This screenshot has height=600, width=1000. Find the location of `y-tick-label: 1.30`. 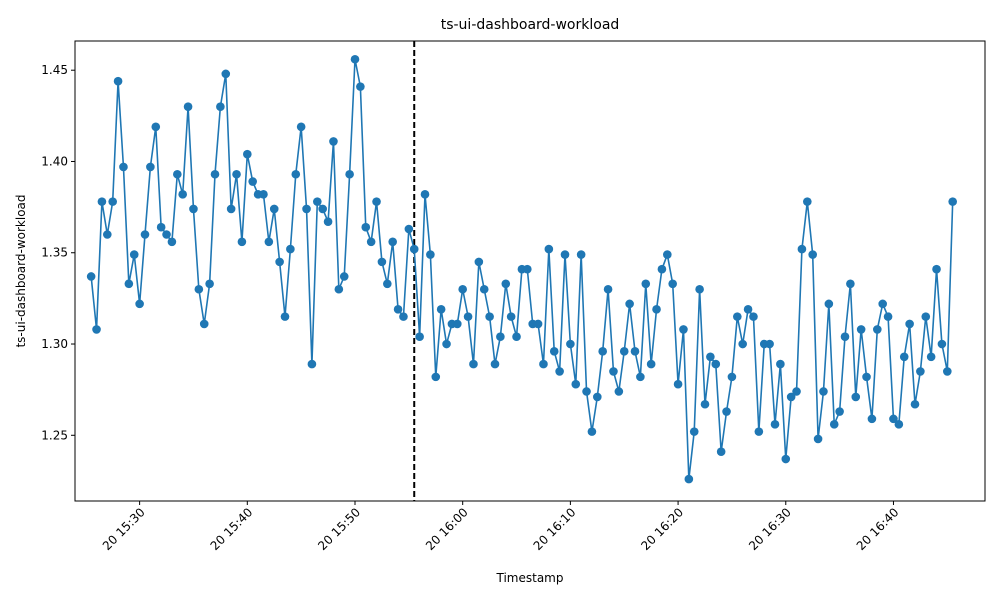

y-tick-label: 1.30 is located at coordinates (54, 344).